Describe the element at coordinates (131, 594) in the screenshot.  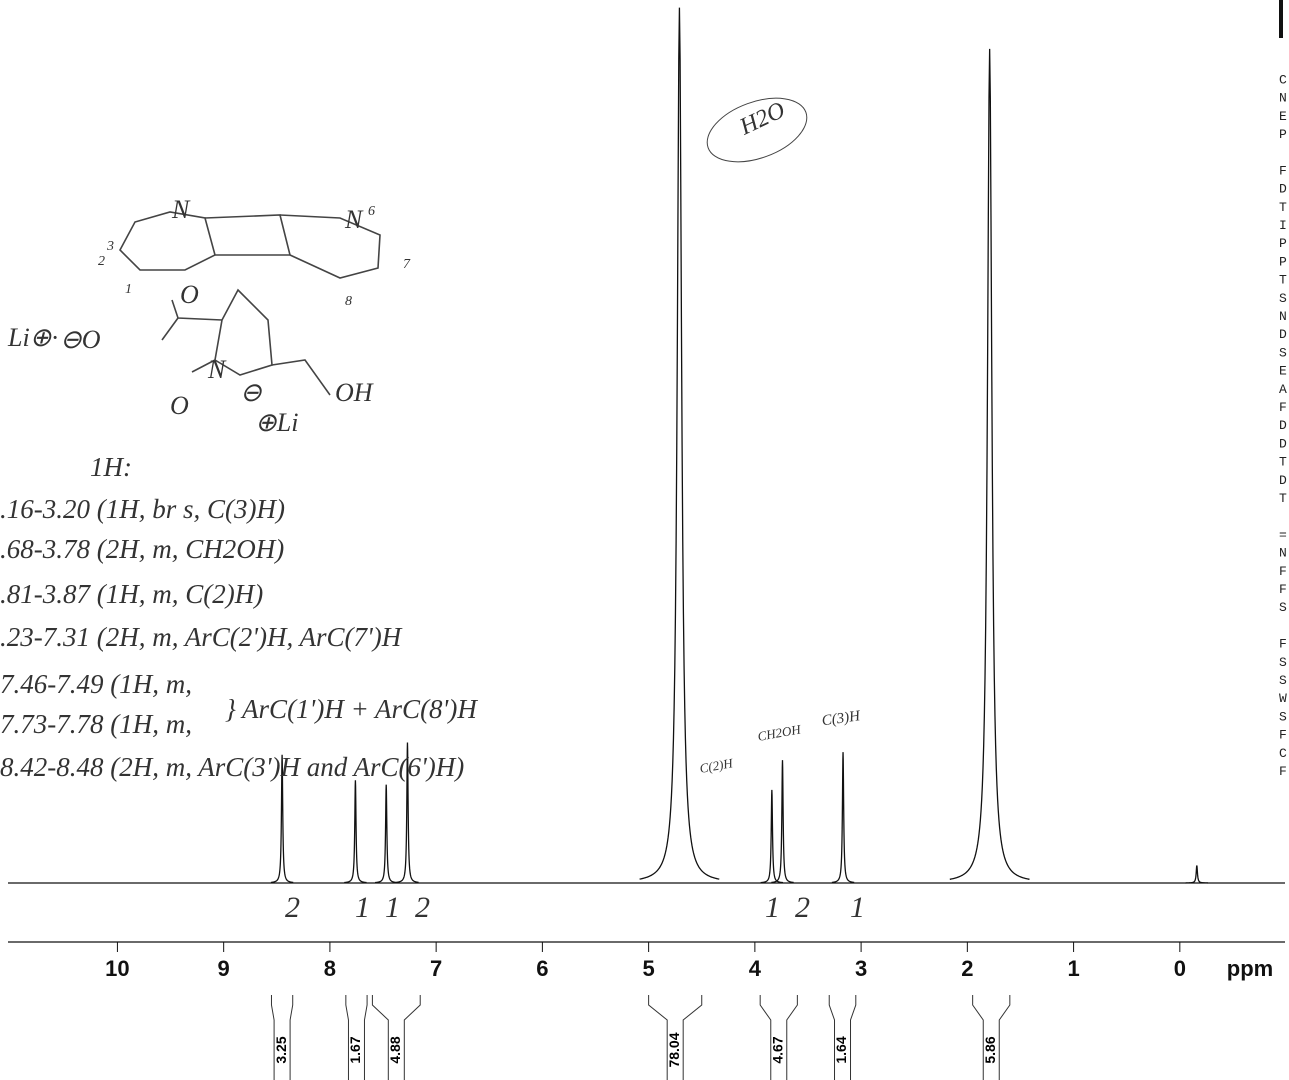
I see `note: .81-3.87 (1H, m, C(2)H)` at that location.